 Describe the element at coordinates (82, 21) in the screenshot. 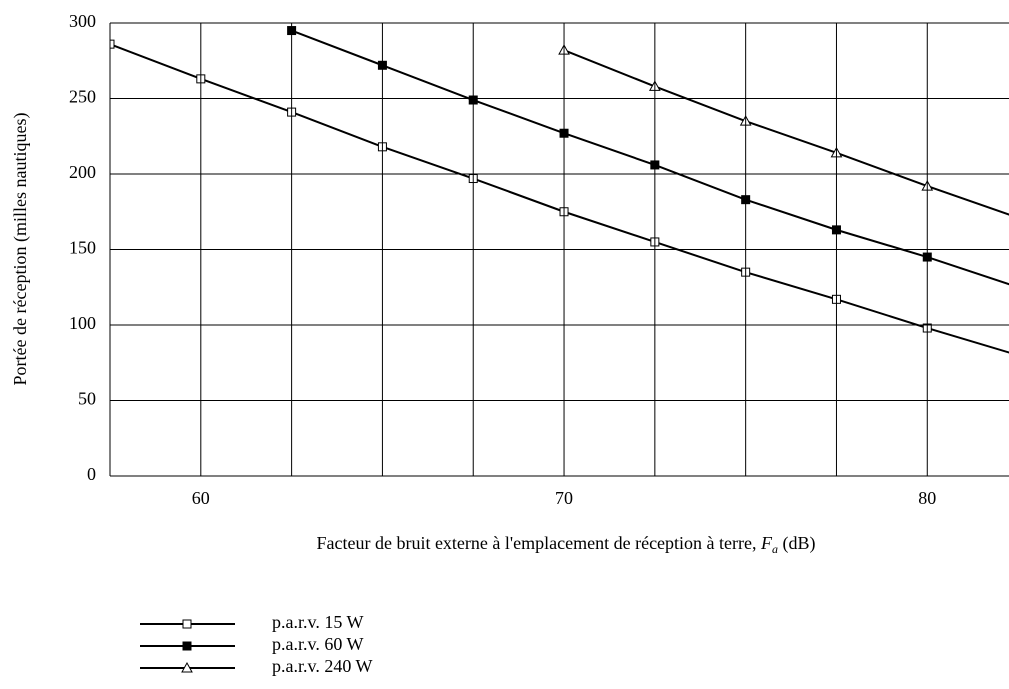

I see `y-tick-label: 300` at that location.